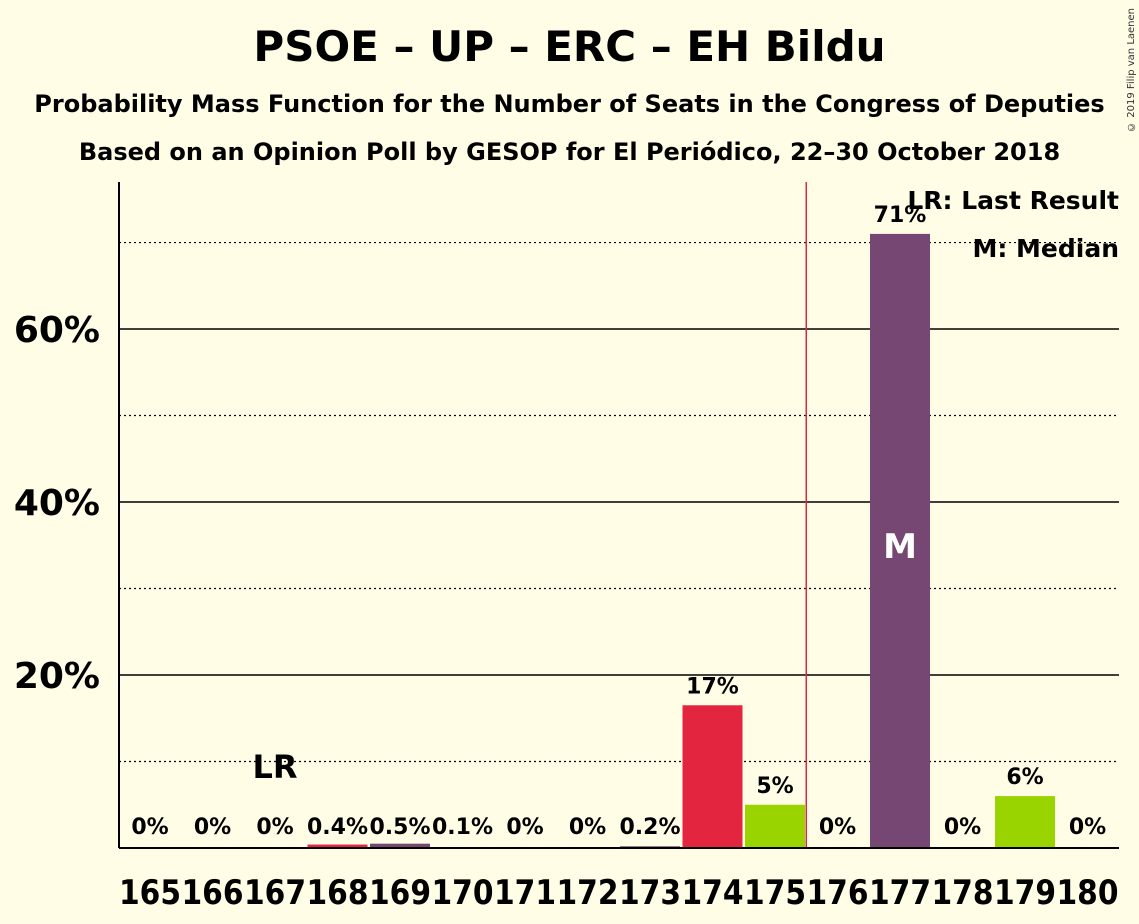 The height and width of the screenshot is (924, 1139). What do you see at coordinates (900, 215) in the screenshot?
I see `bar-value-label: 71%` at bounding box center [900, 215].